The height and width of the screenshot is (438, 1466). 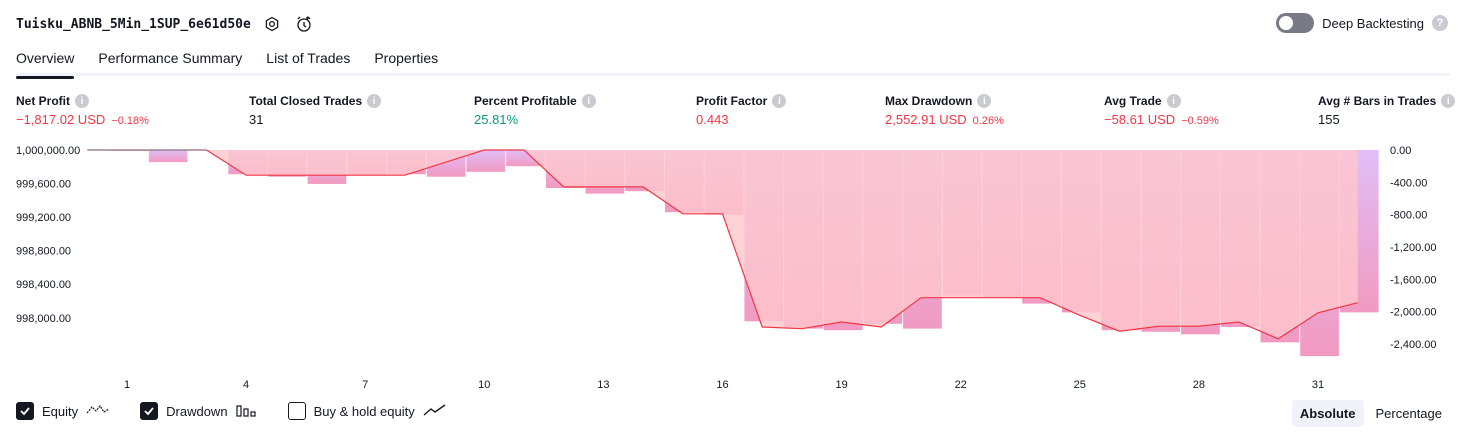 I want to click on metric-percent: −0.18%, so click(x=130, y=121).